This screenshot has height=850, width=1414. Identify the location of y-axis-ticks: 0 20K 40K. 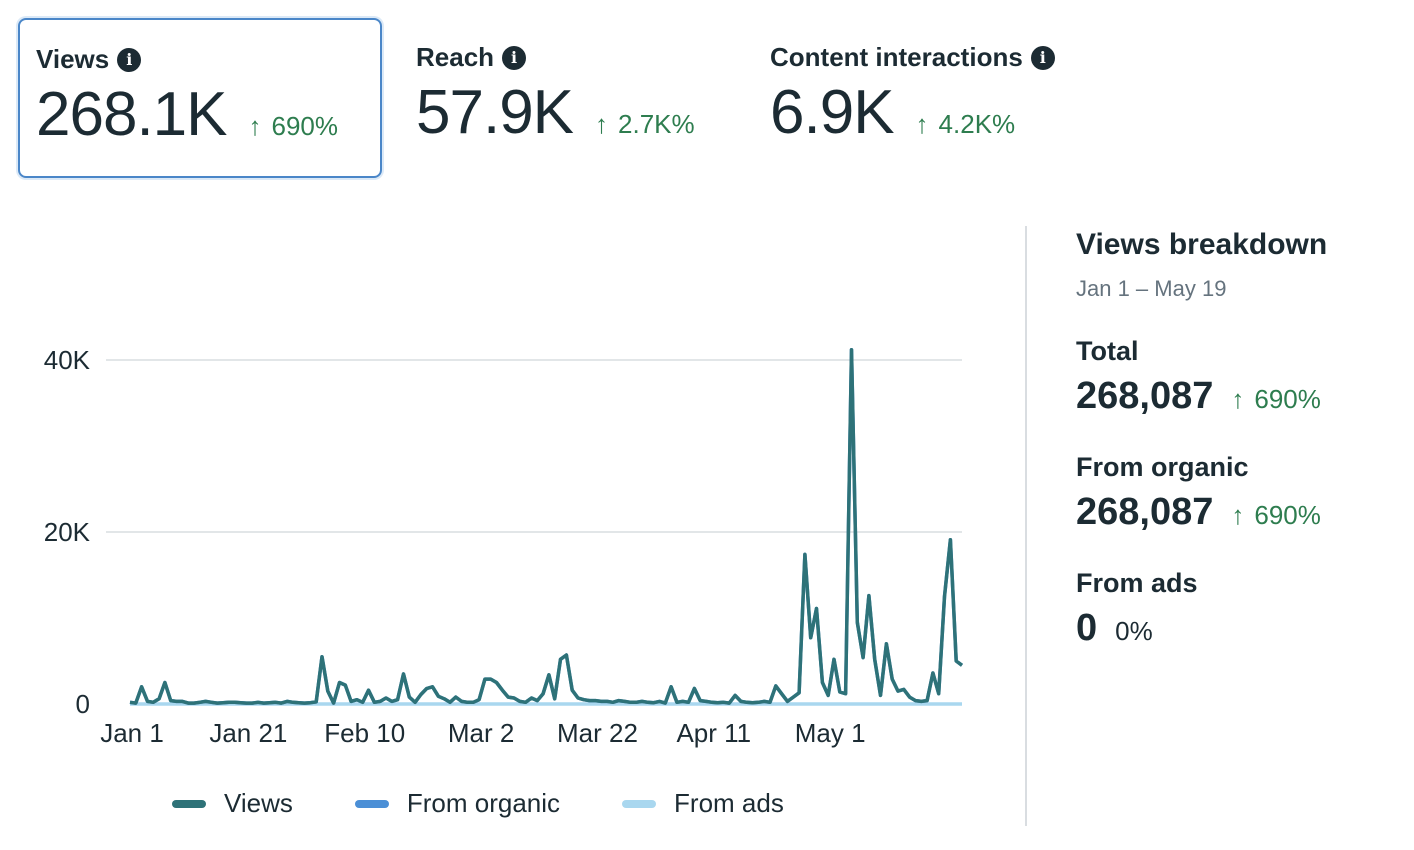
(67, 532).